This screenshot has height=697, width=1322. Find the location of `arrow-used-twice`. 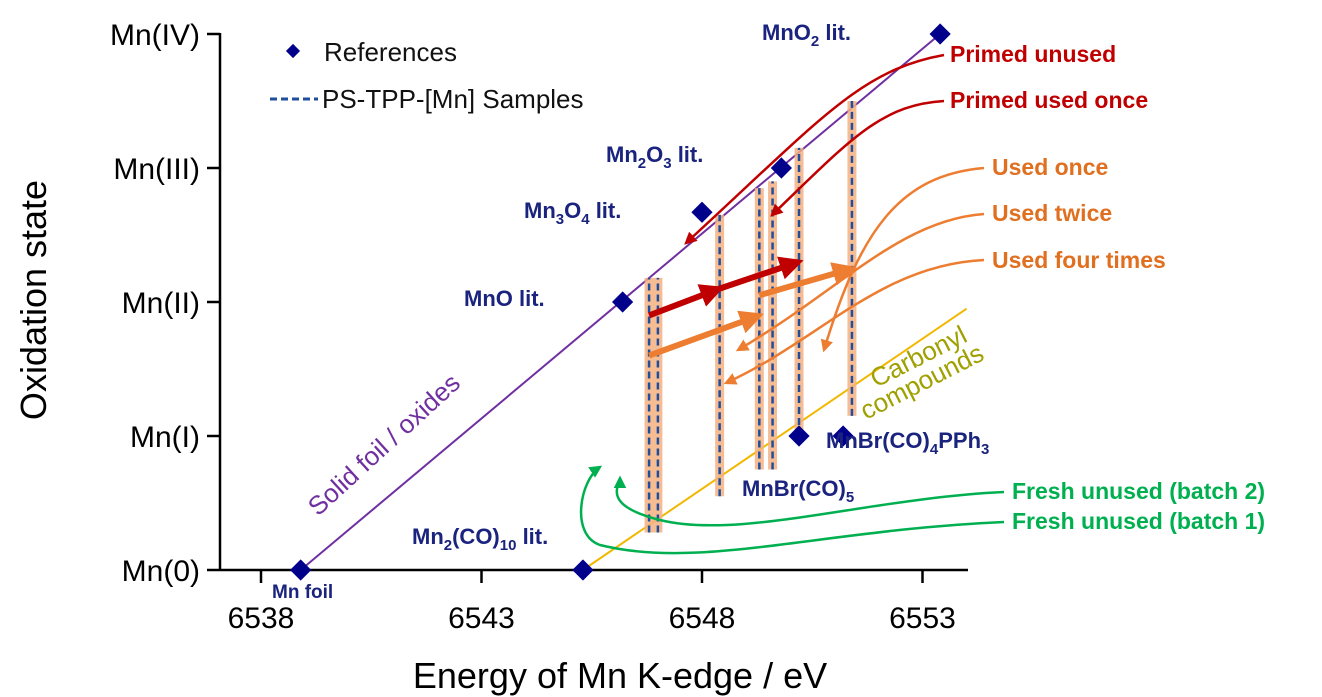

arrow-used-twice is located at coordinates (860, 282).